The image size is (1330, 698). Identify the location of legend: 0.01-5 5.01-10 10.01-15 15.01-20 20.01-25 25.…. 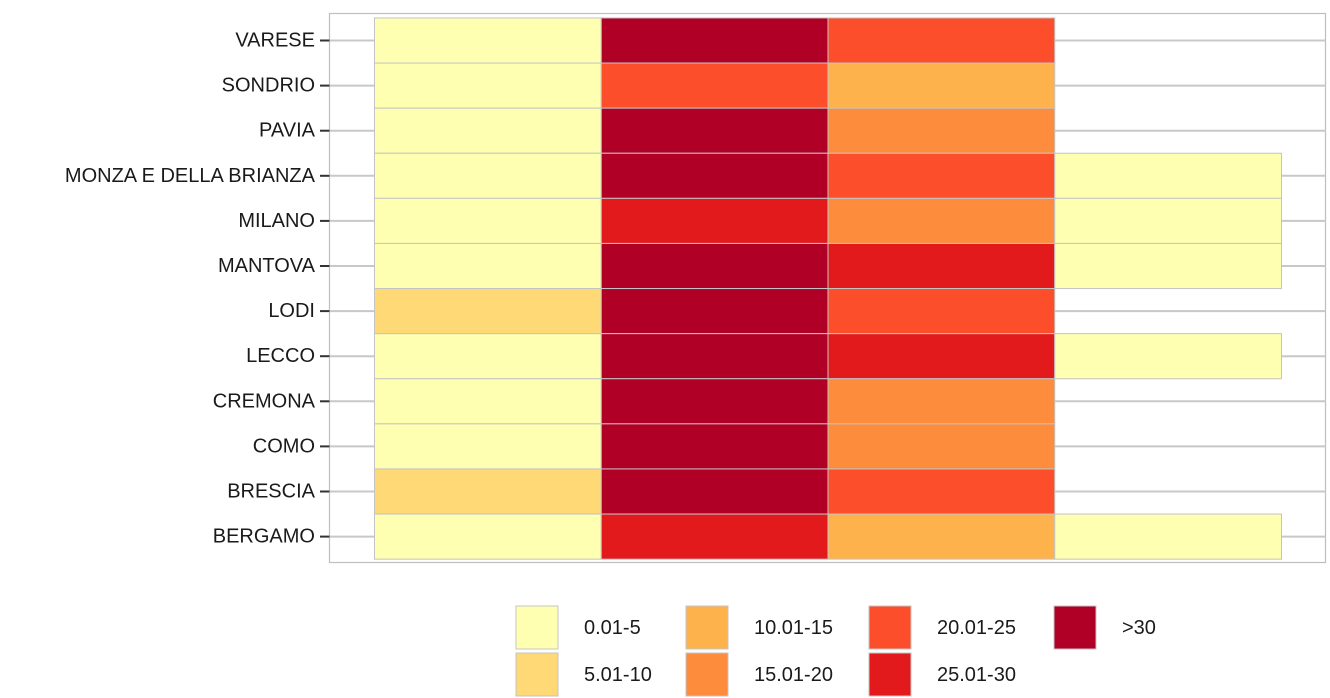
(835, 651).